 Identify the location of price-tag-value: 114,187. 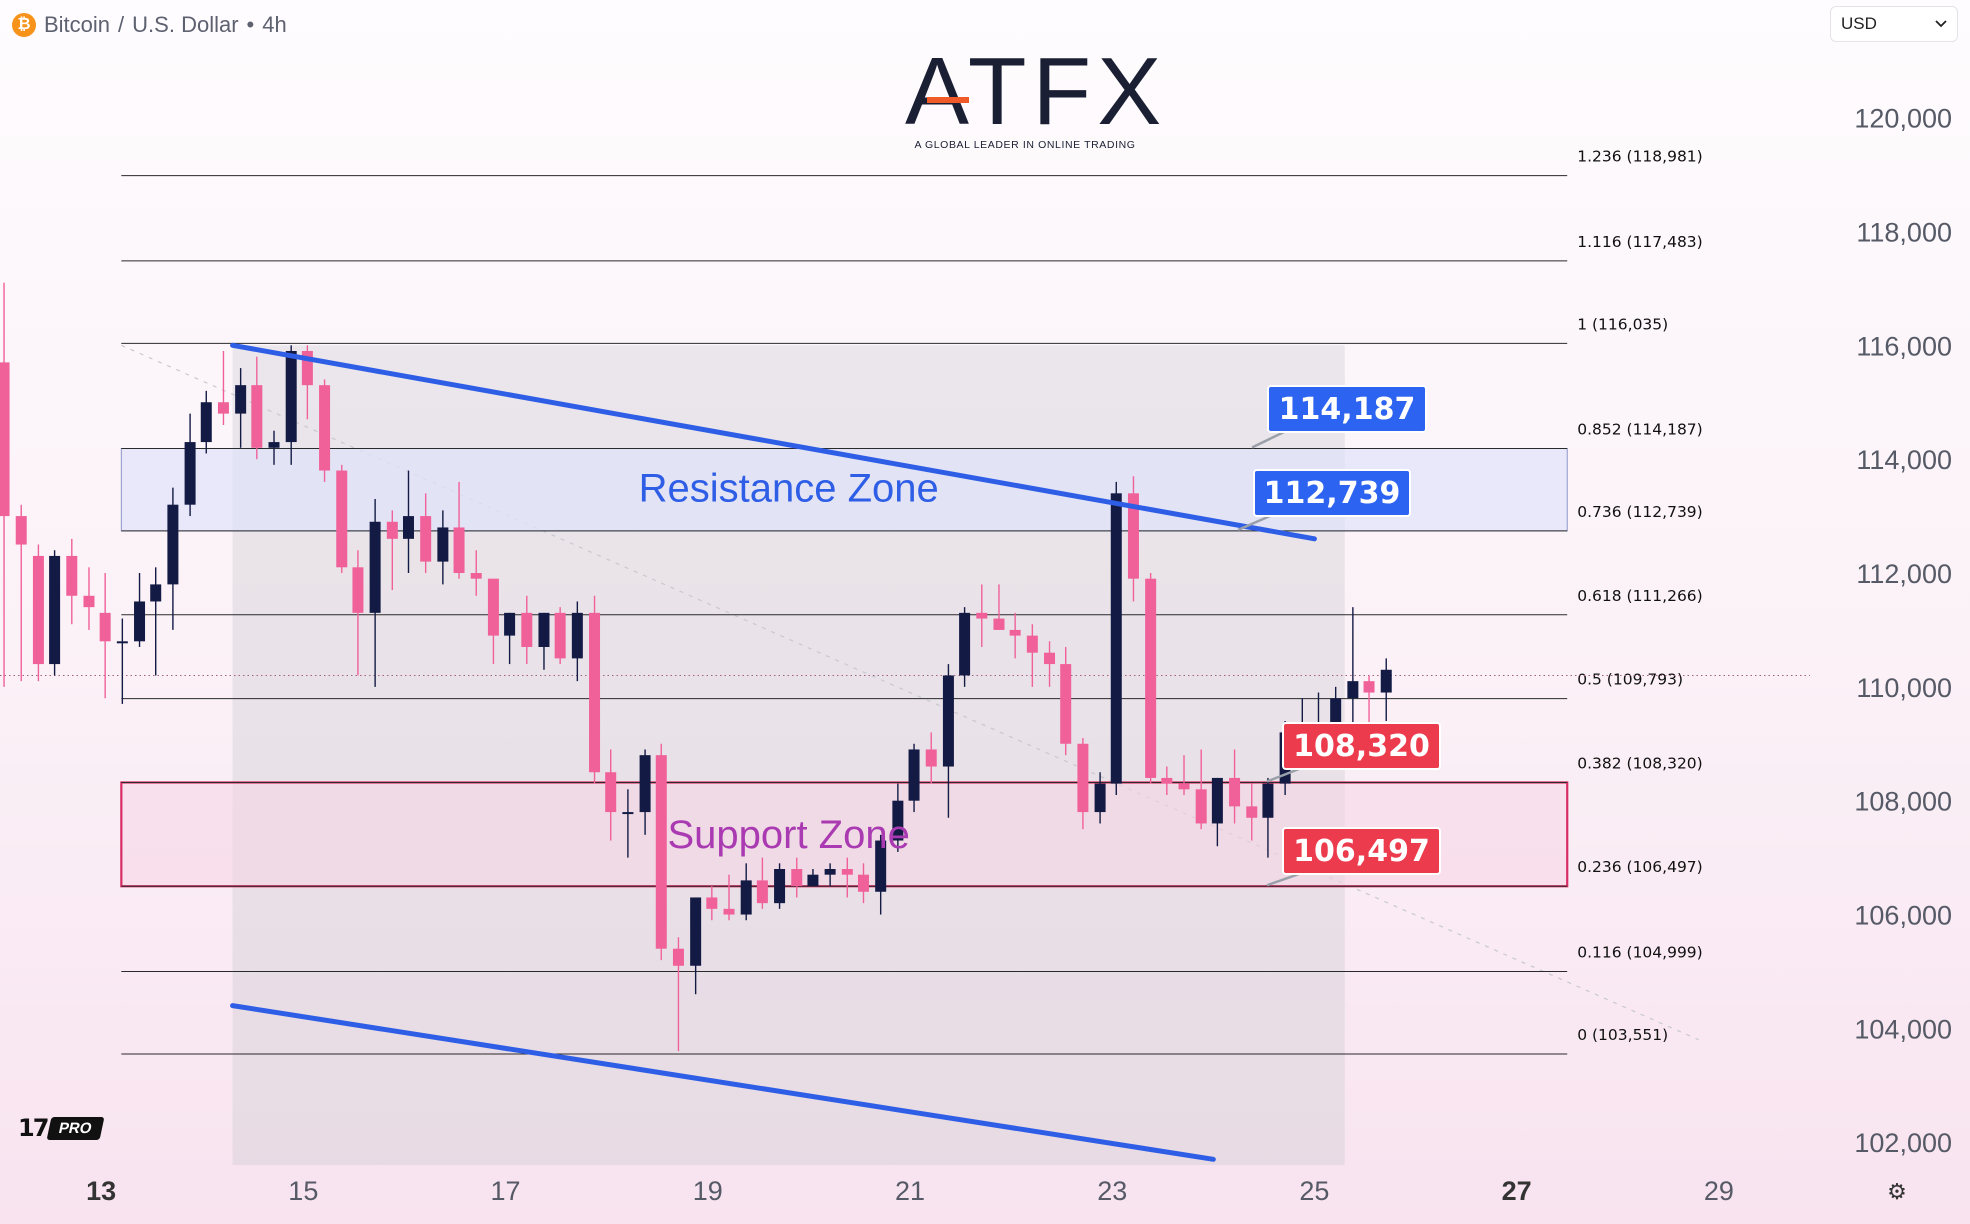
(1347, 409).